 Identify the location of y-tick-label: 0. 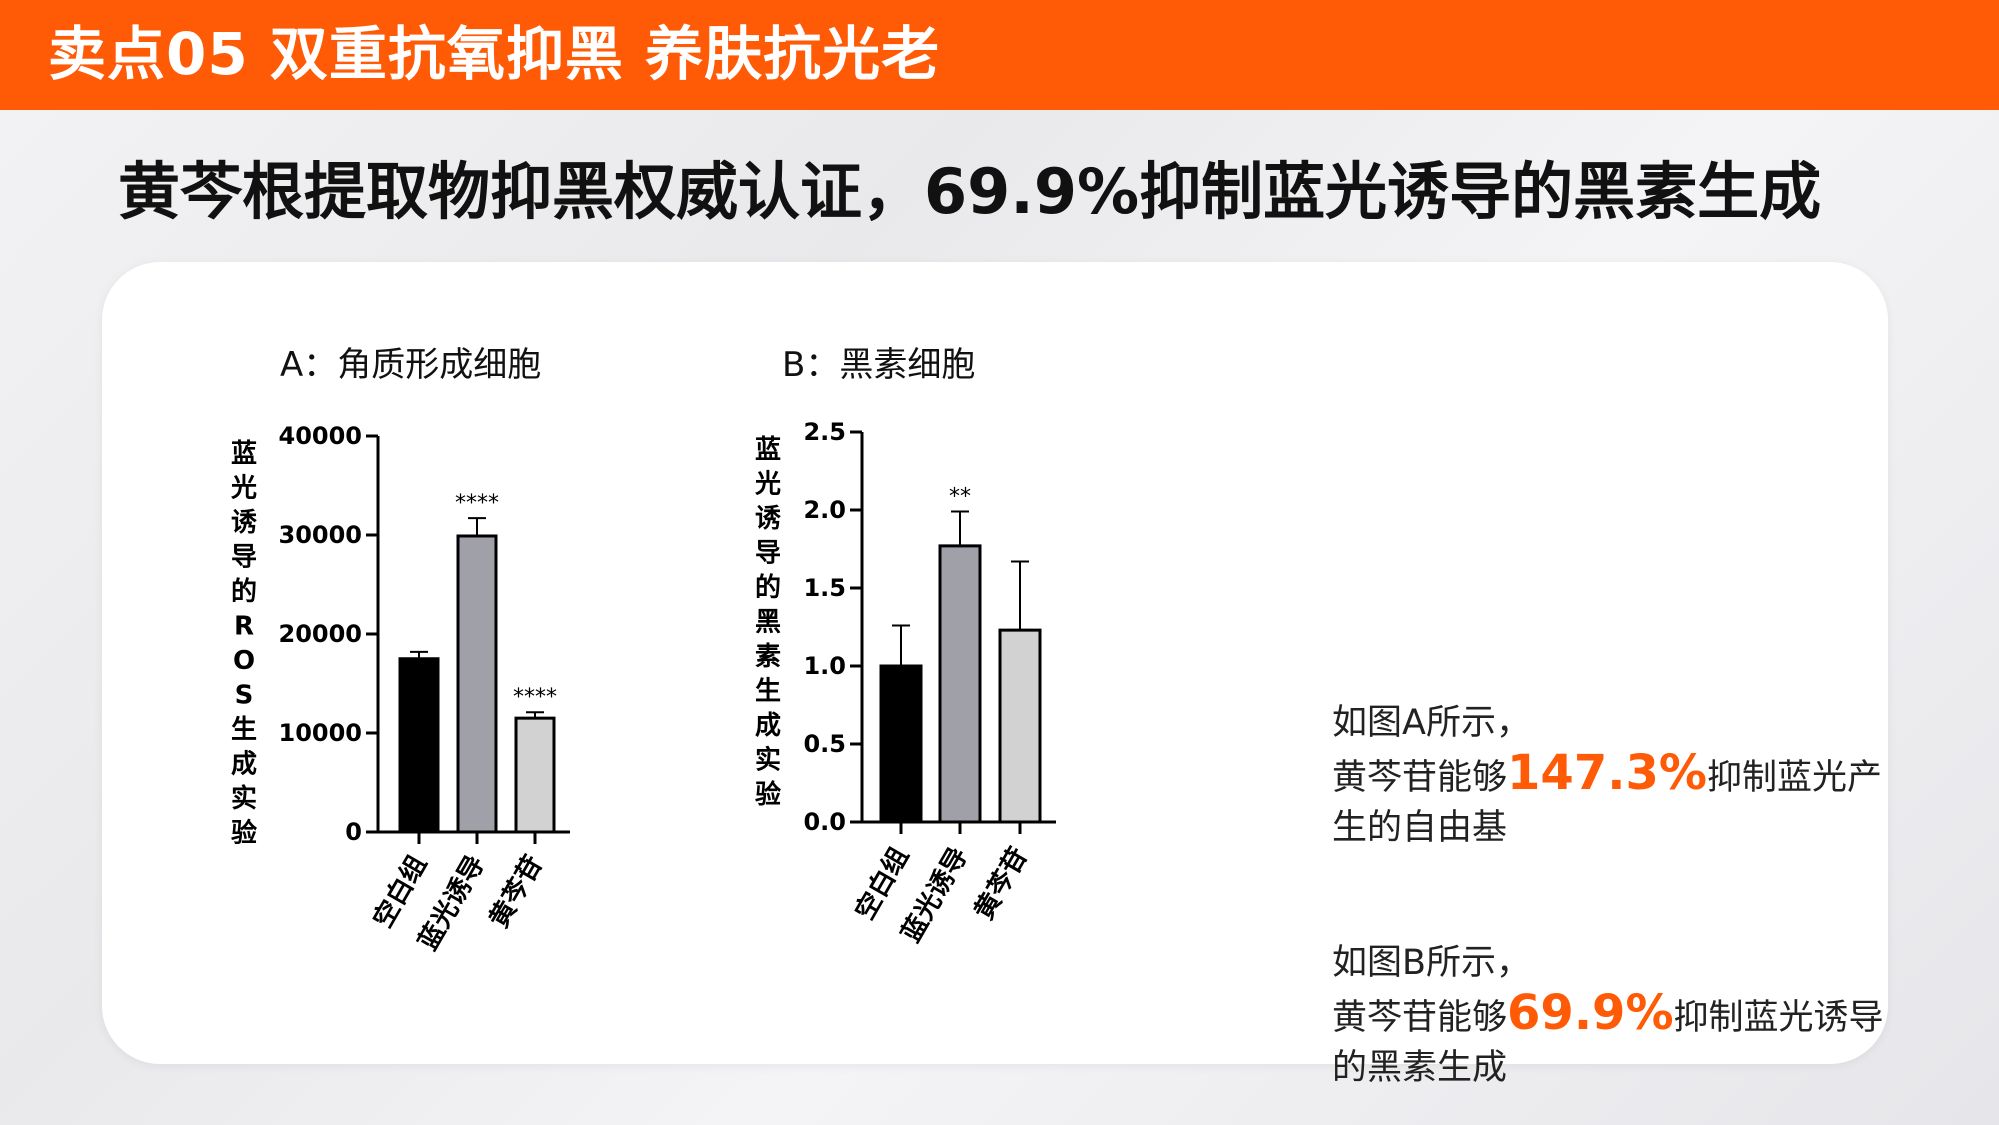
(353, 832).